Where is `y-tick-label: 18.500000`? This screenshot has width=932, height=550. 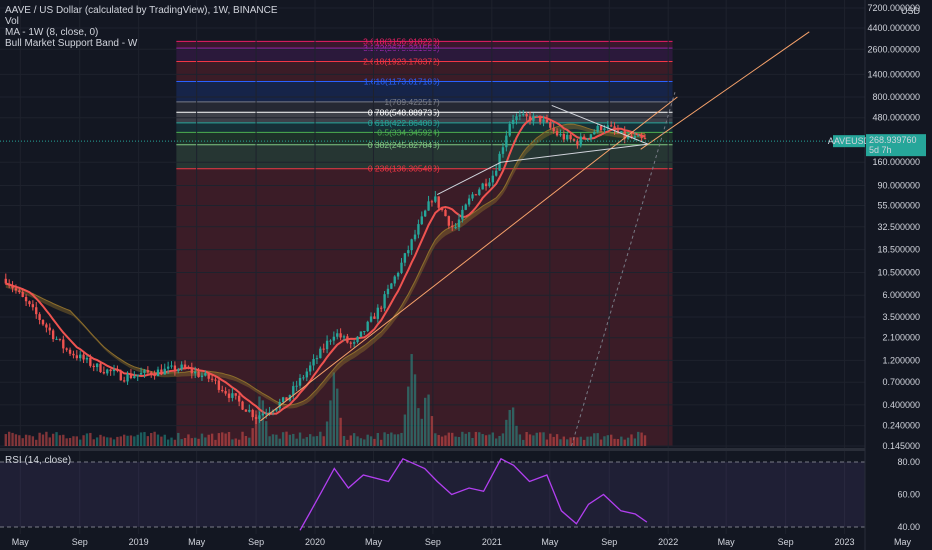 y-tick-label: 18.500000 is located at coordinates (898, 250).